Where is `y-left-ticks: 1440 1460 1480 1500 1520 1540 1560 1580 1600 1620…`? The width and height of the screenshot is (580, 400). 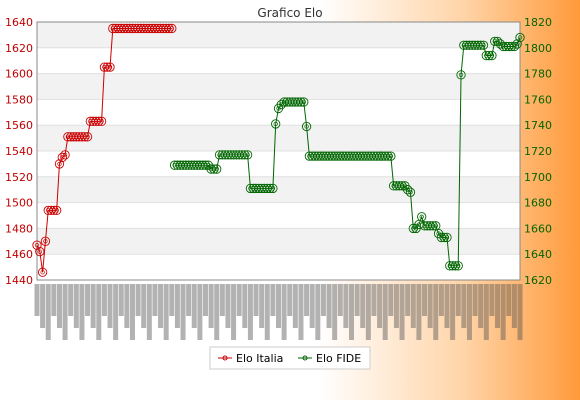
y-left-ticks: 1440 1460 1480 1500 1520 1540 1560 1580 1600 1620… is located at coordinates (19, 151).